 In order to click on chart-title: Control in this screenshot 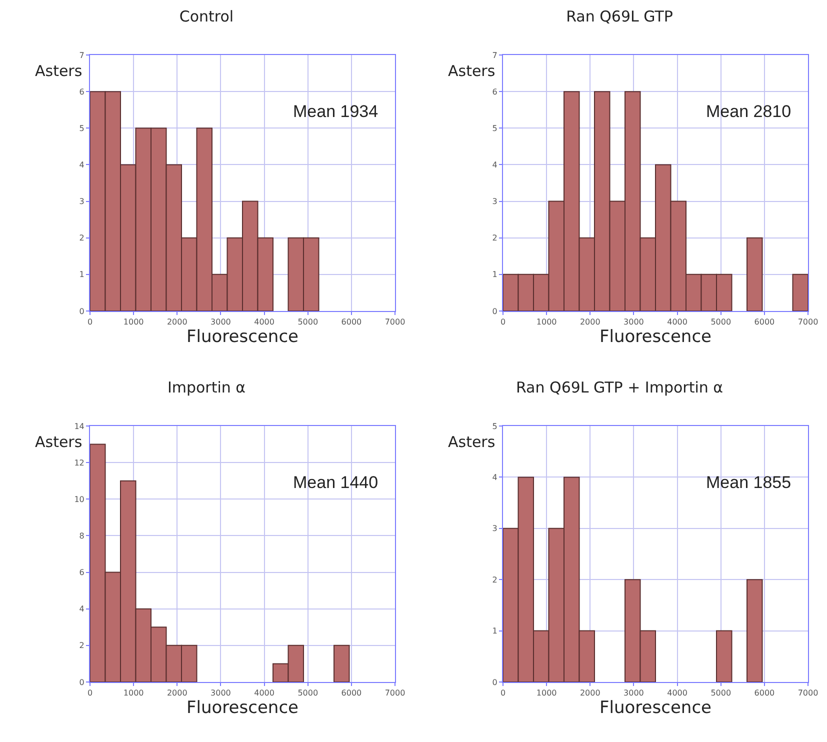, I will do `click(206, 17)`.